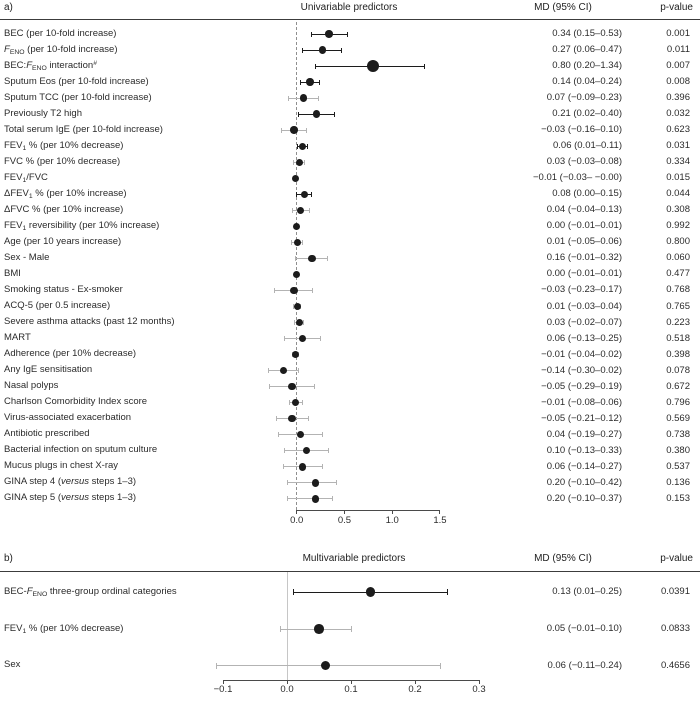 This screenshot has width=700, height=701. What do you see at coordinates (82, 226) in the screenshot?
I see `row-label: FEV1 reversibility (per 10% increase)` at bounding box center [82, 226].